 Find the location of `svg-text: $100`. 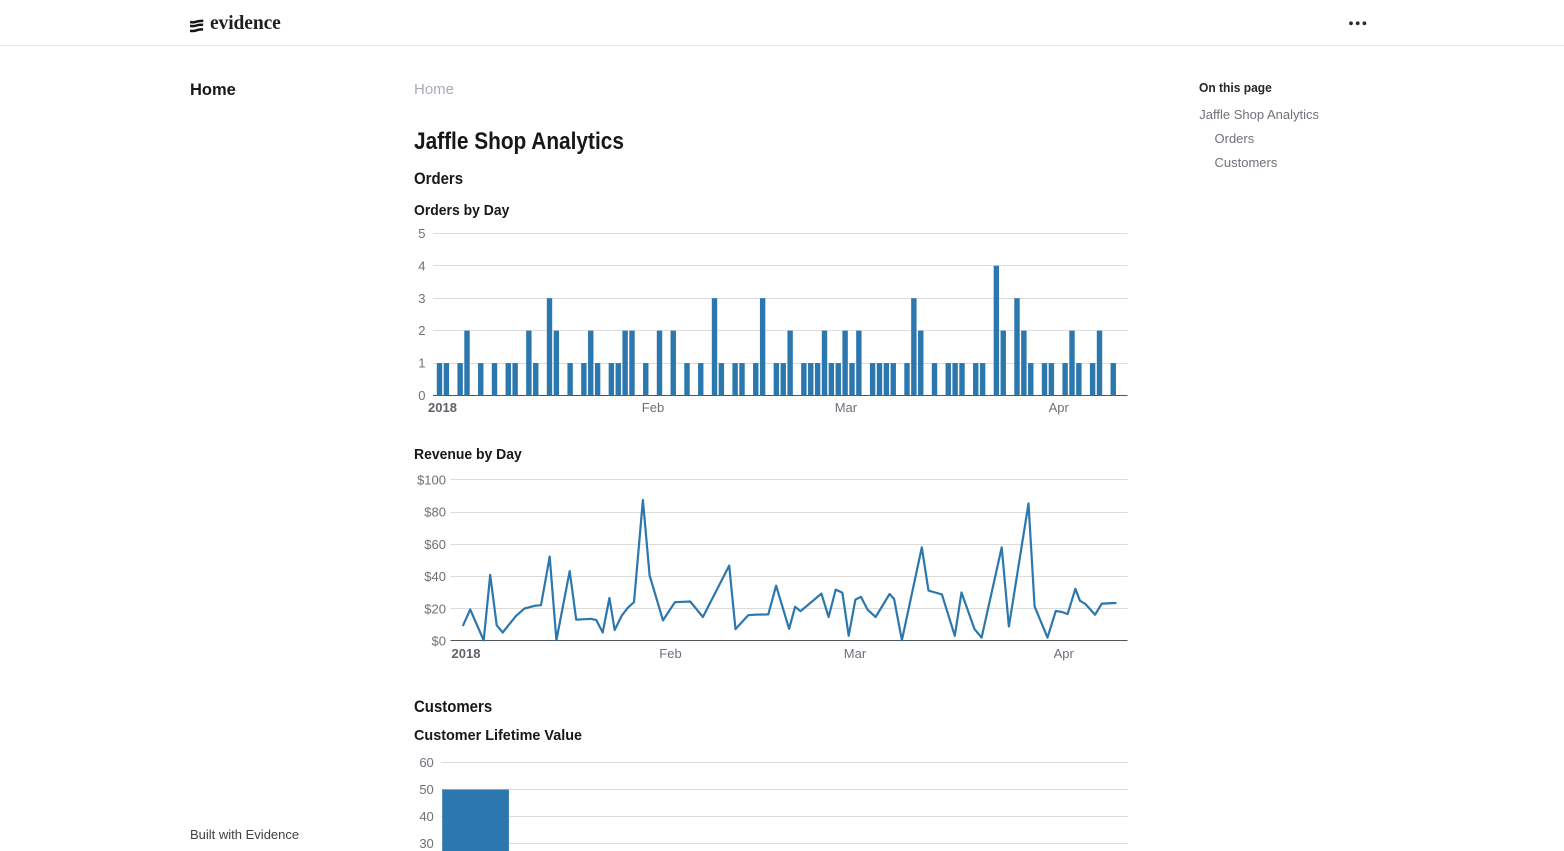

svg-text: $100 is located at coordinates (431, 480).